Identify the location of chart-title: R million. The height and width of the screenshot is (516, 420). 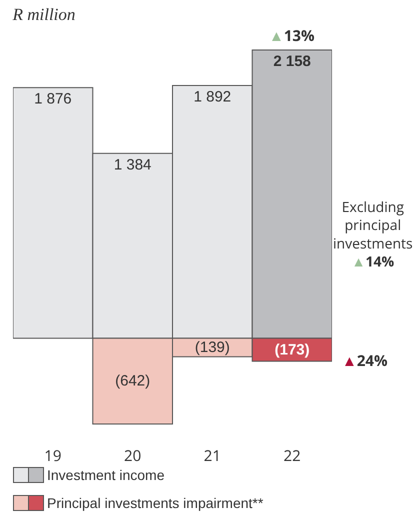
(44, 14).